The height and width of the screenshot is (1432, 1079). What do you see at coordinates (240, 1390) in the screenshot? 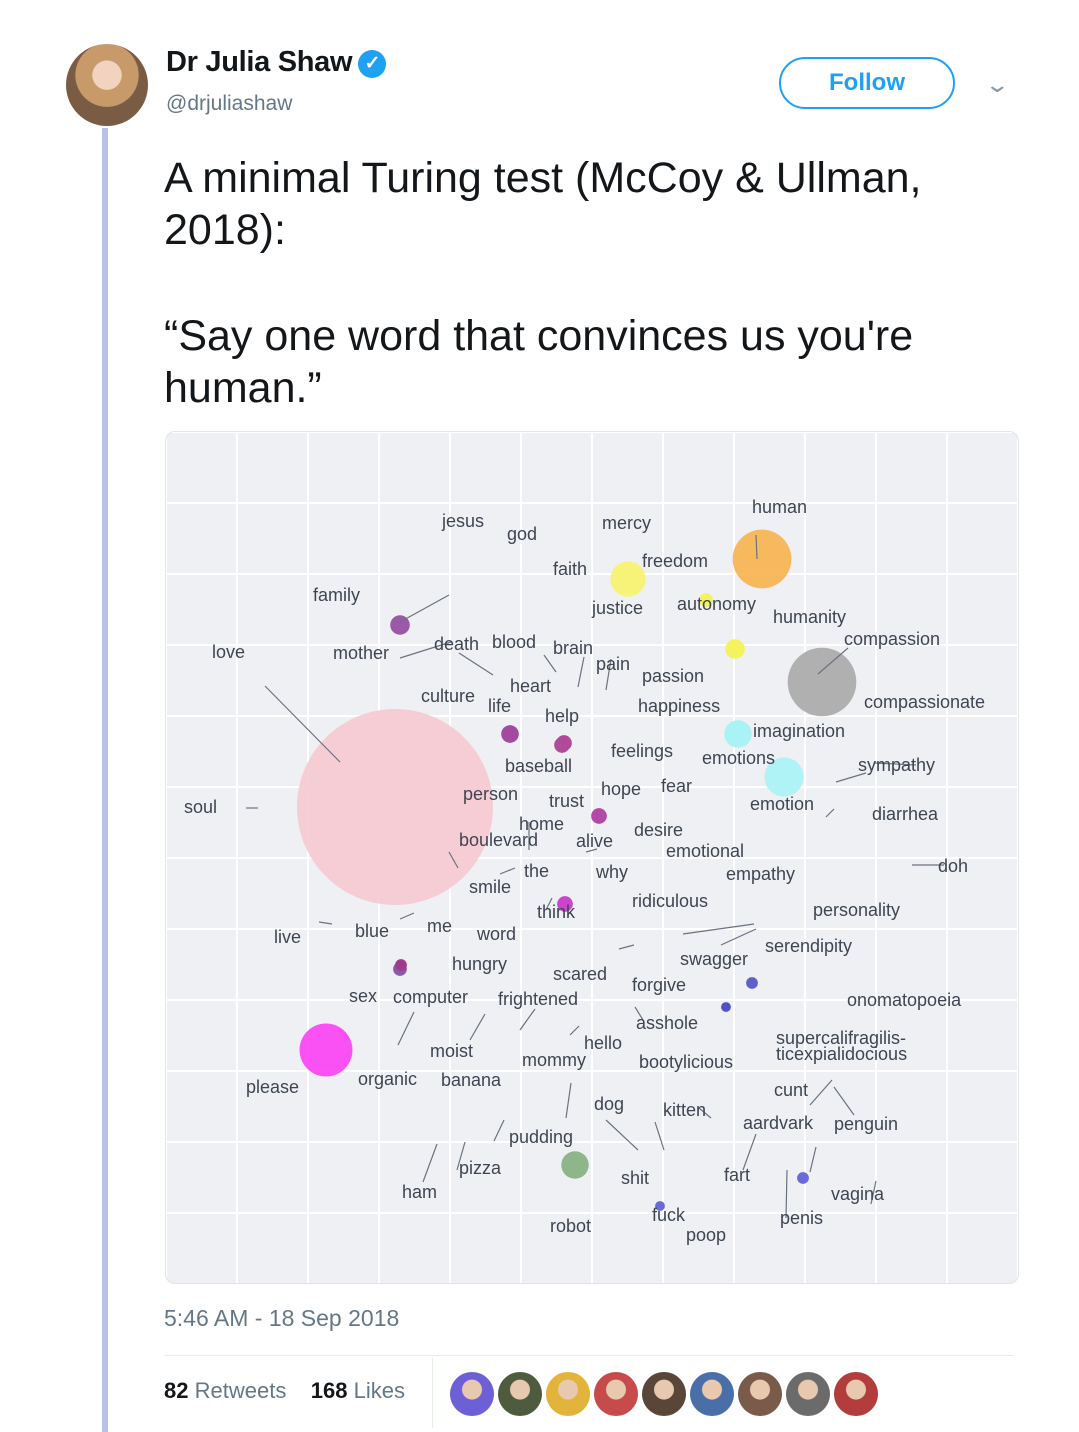
I see `retweets-label: Retweets` at bounding box center [240, 1390].